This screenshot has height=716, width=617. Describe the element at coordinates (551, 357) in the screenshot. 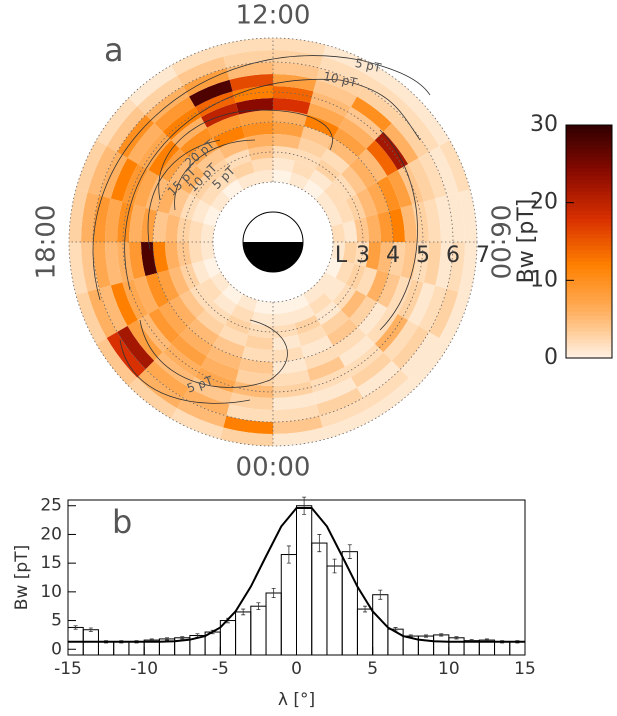

I see `colorbar-tick-label: 0` at that location.